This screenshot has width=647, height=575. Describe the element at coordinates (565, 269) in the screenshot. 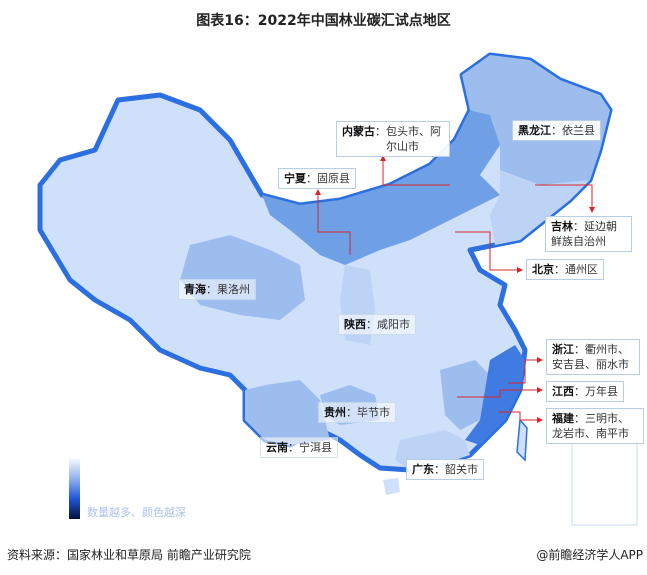

I see `label-beijing: 北京：通州区` at that location.